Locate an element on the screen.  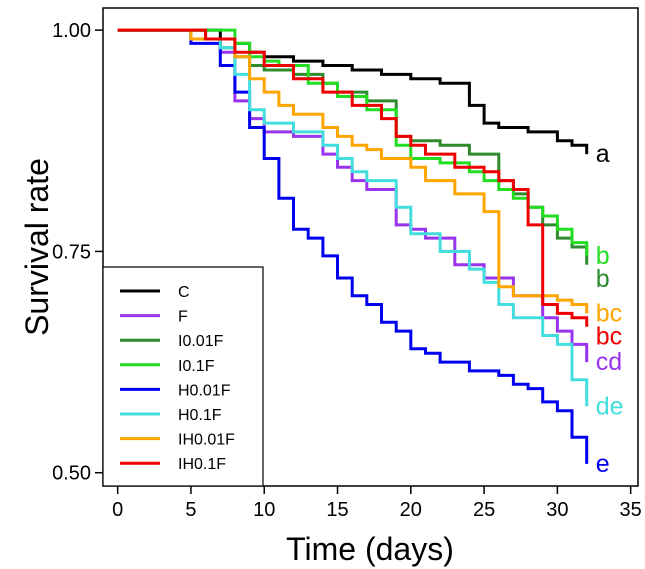
legend-label: IH0.01F is located at coordinates (206, 440).